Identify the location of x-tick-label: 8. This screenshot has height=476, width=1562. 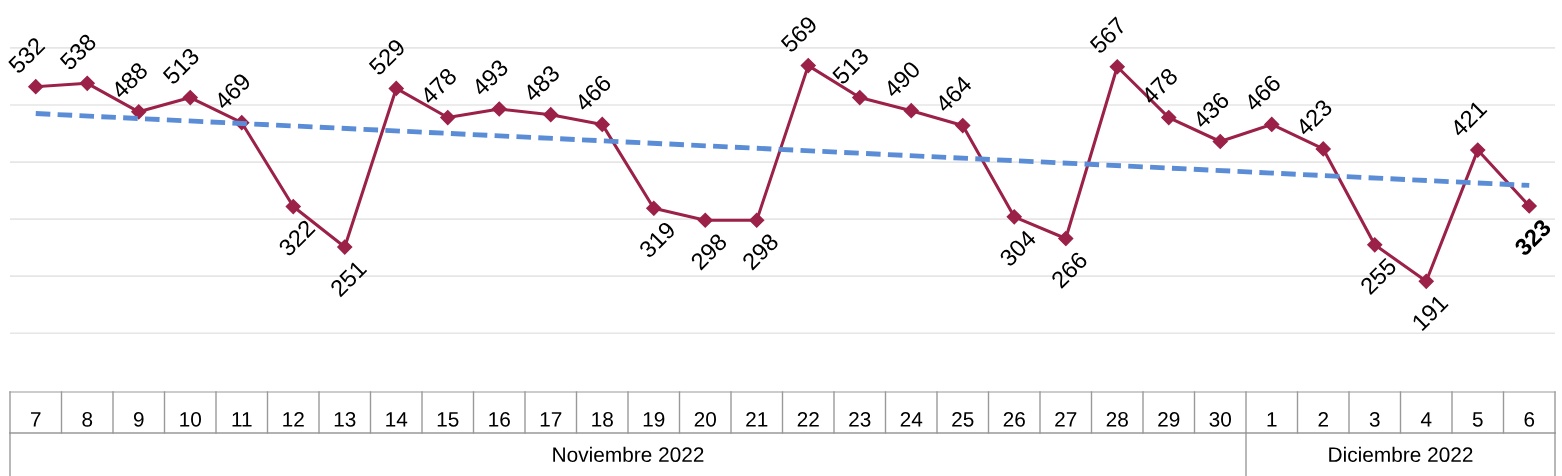
(87, 419).